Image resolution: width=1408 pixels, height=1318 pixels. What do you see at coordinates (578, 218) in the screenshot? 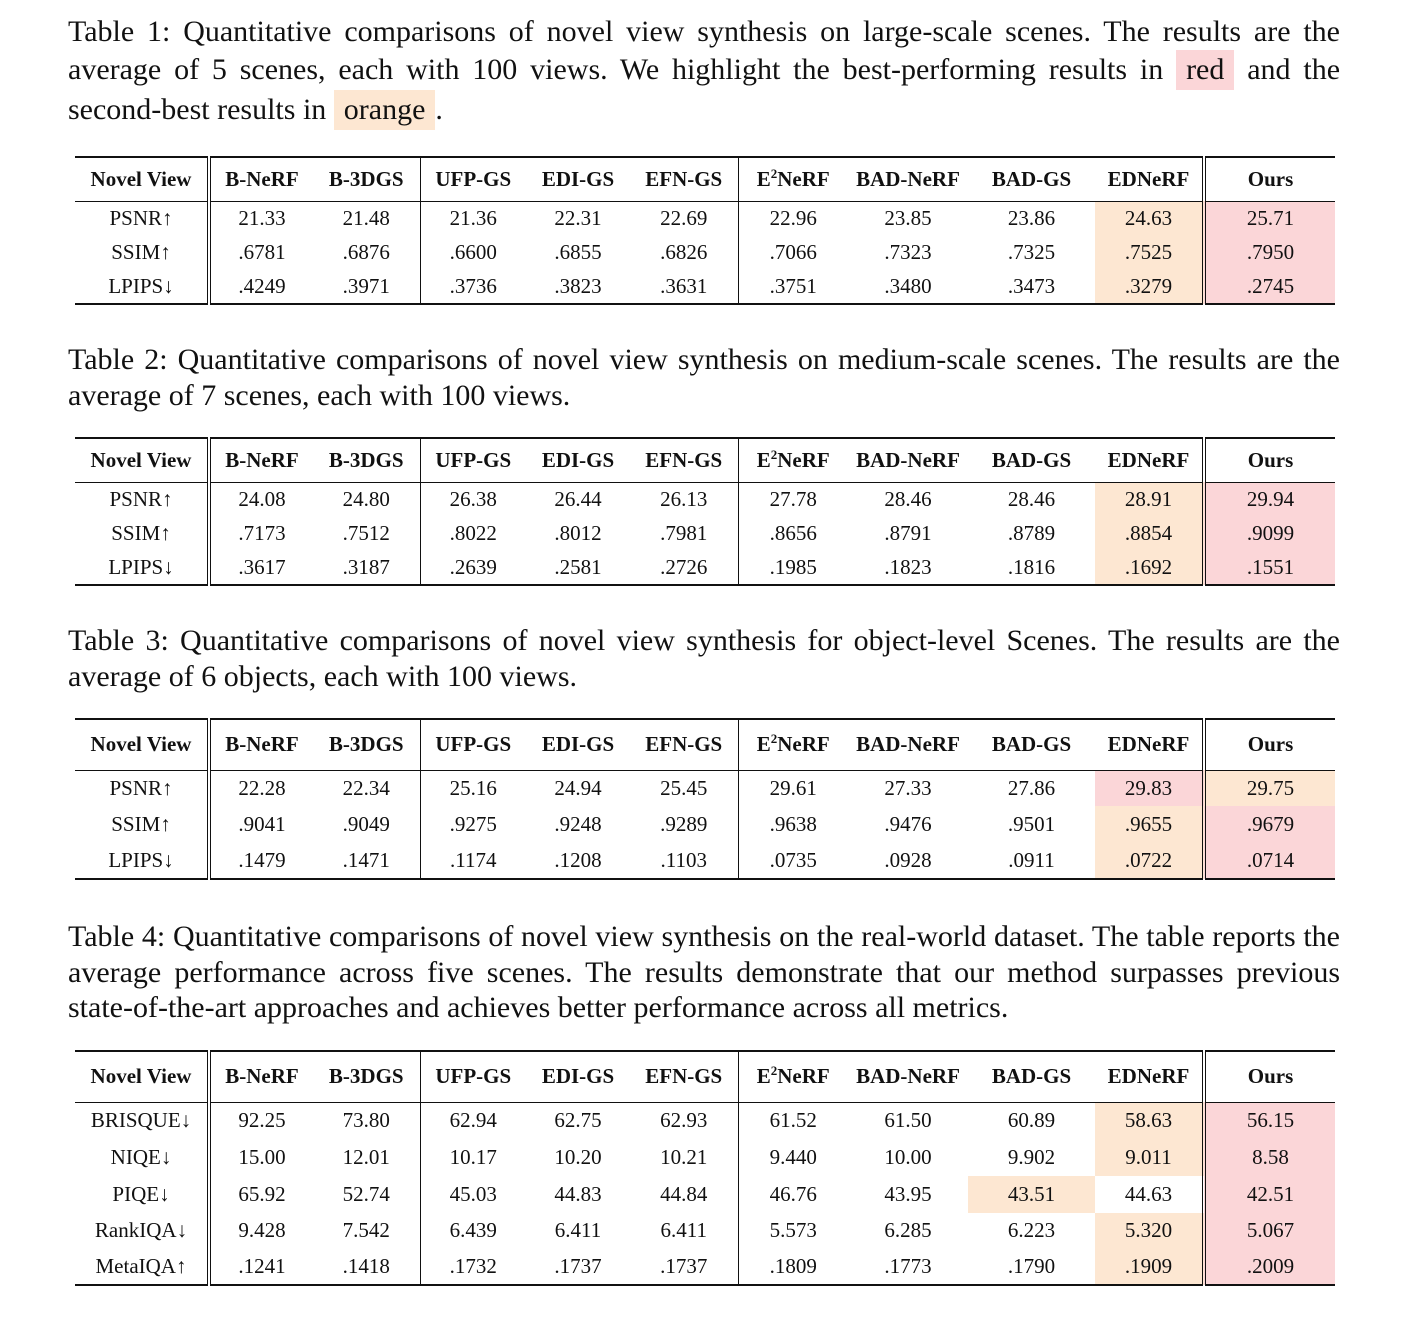
I see `value-cell: 22.31` at bounding box center [578, 218].